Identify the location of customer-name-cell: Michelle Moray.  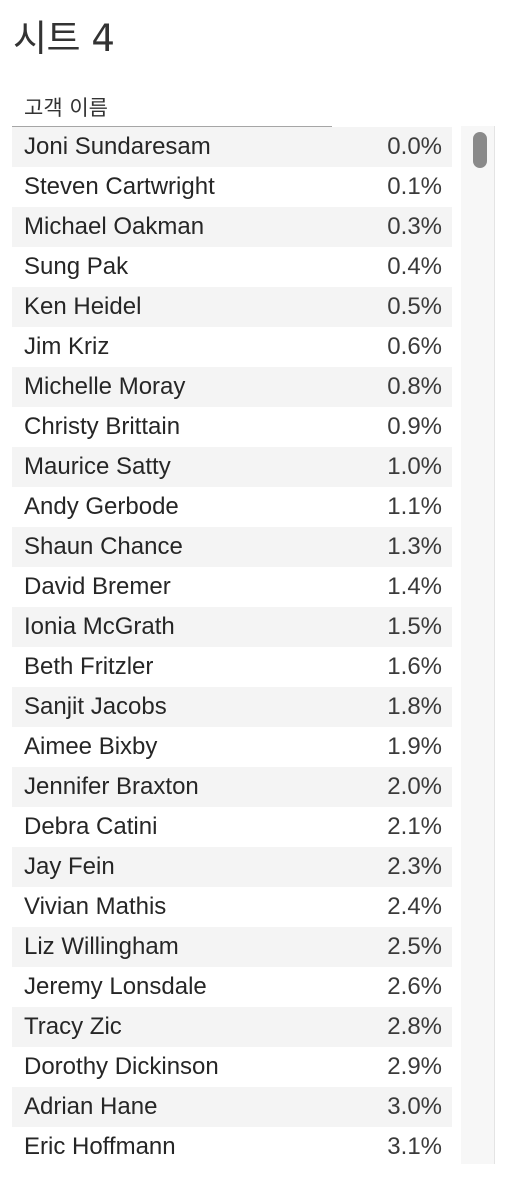
(105, 386).